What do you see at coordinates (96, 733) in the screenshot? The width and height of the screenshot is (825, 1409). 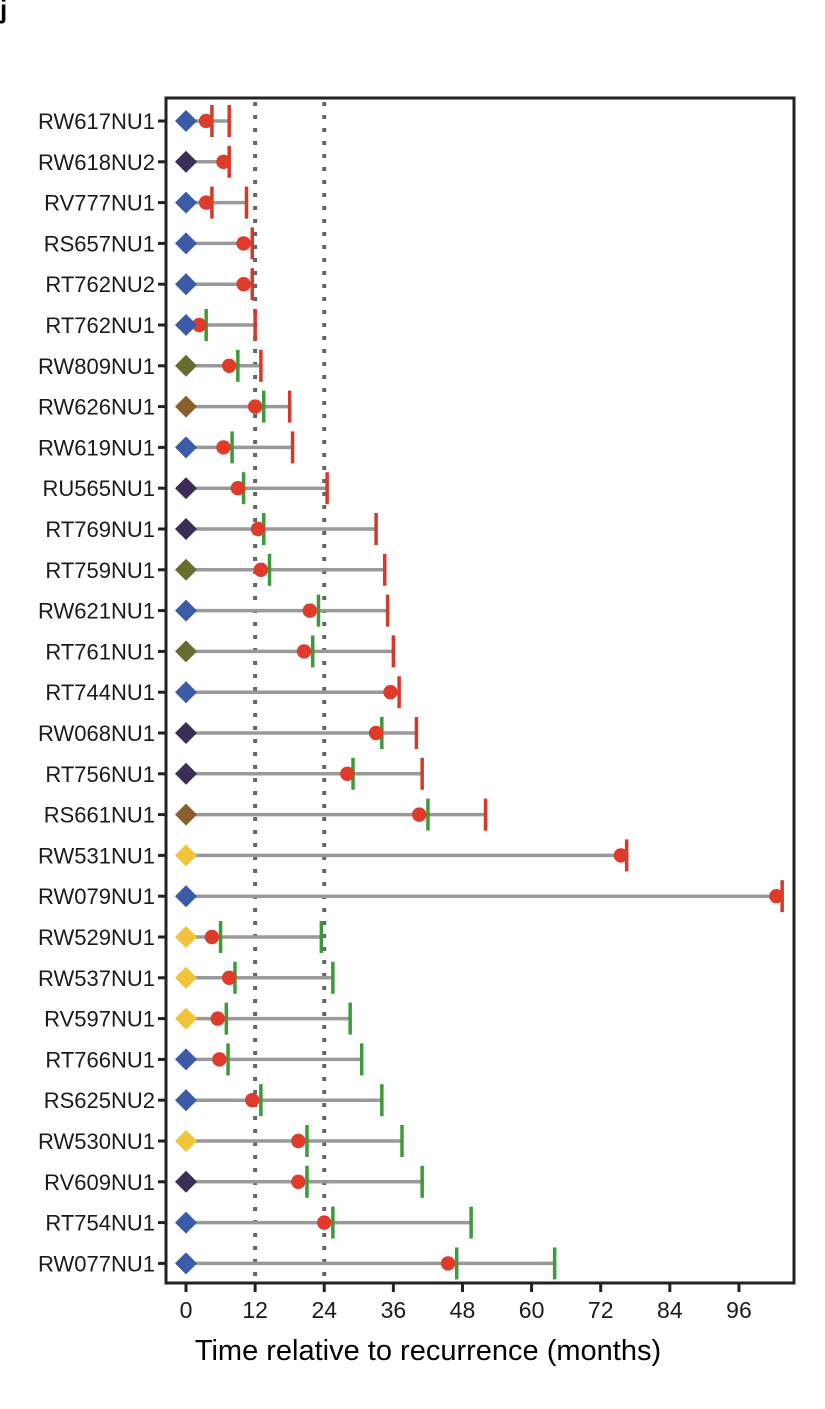 I see `patient-label: RW068NU1` at bounding box center [96, 733].